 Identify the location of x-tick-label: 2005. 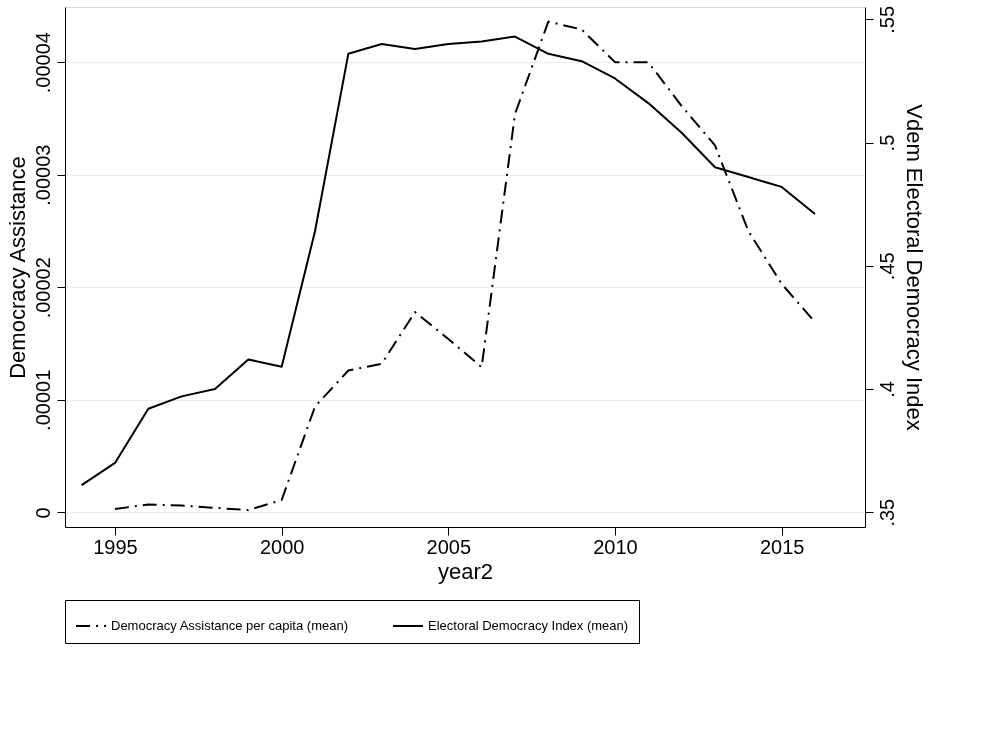
(449, 546).